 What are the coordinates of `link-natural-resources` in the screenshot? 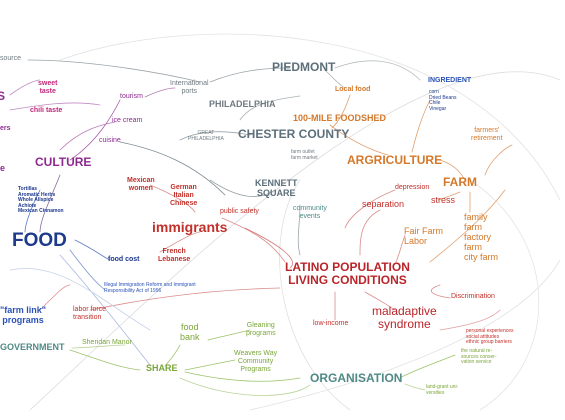 It's located at (427, 366).